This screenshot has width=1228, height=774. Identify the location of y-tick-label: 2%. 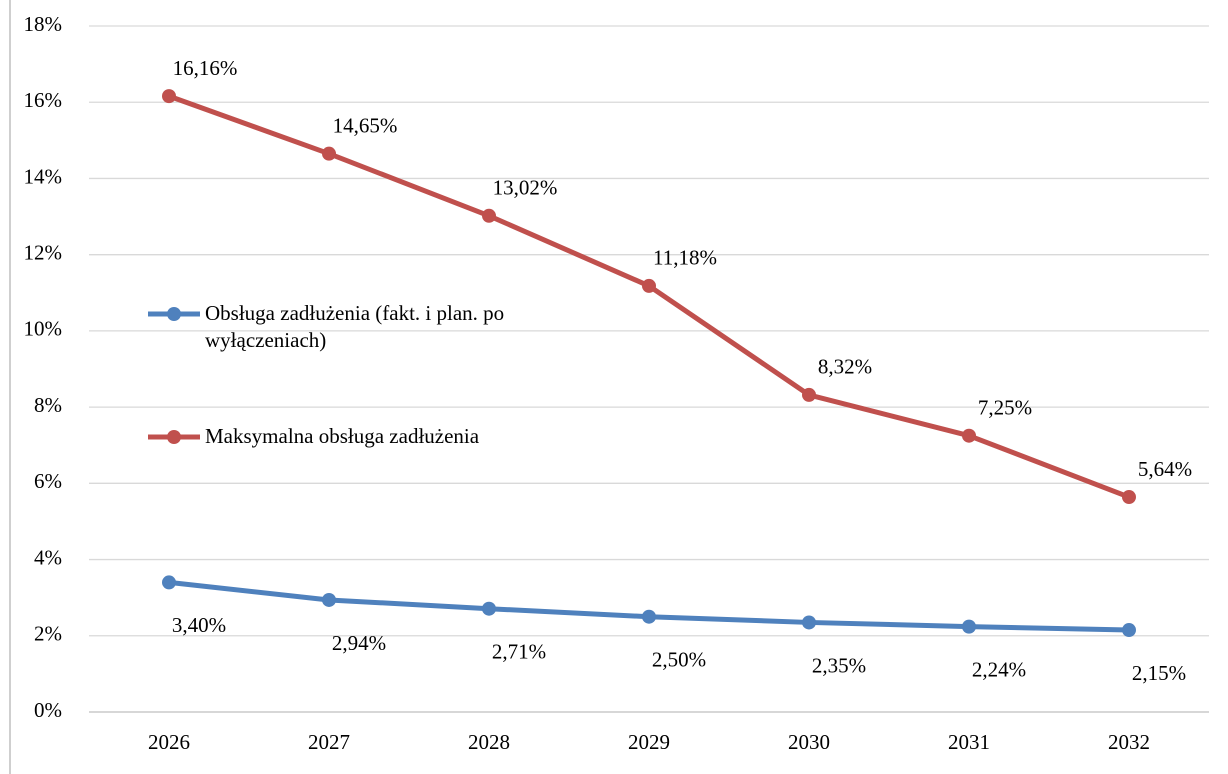
(48, 634).